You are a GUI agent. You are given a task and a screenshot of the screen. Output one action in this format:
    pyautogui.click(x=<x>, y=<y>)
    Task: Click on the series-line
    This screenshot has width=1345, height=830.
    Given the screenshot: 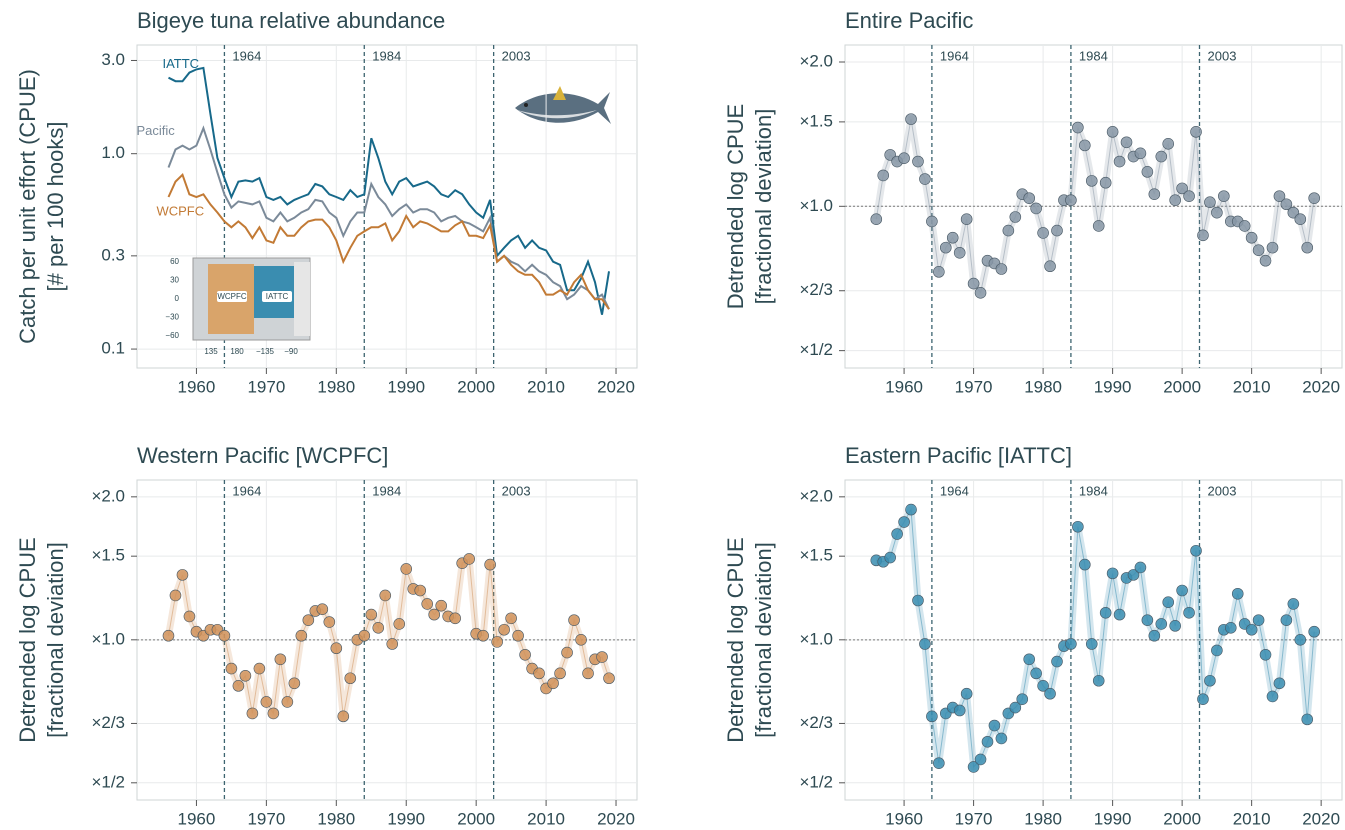 What is the action you would take?
    pyautogui.click(x=389, y=190)
    